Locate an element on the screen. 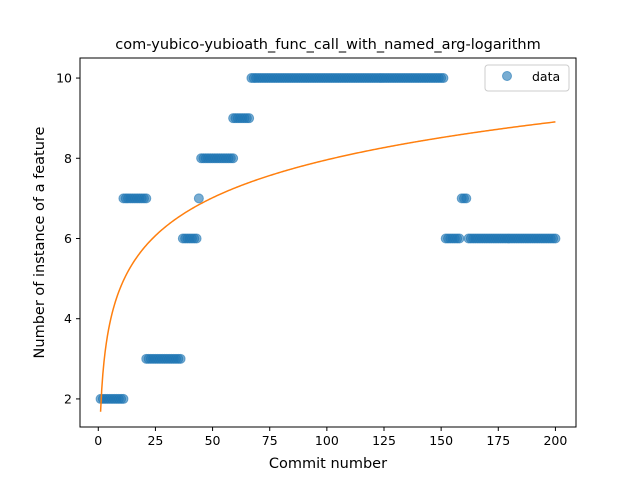 The width and height of the screenshot is (640, 480). y-tick-label: 2 is located at coordinates (68, 398).